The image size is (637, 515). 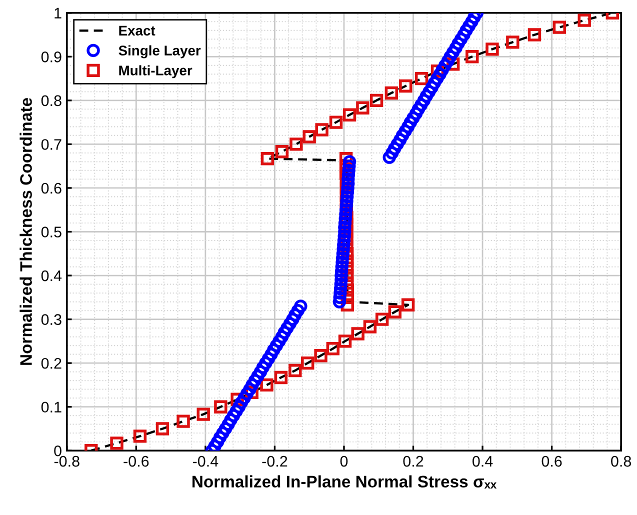 I want to click on y-tick-label: 1, so click(x=58, y=13).